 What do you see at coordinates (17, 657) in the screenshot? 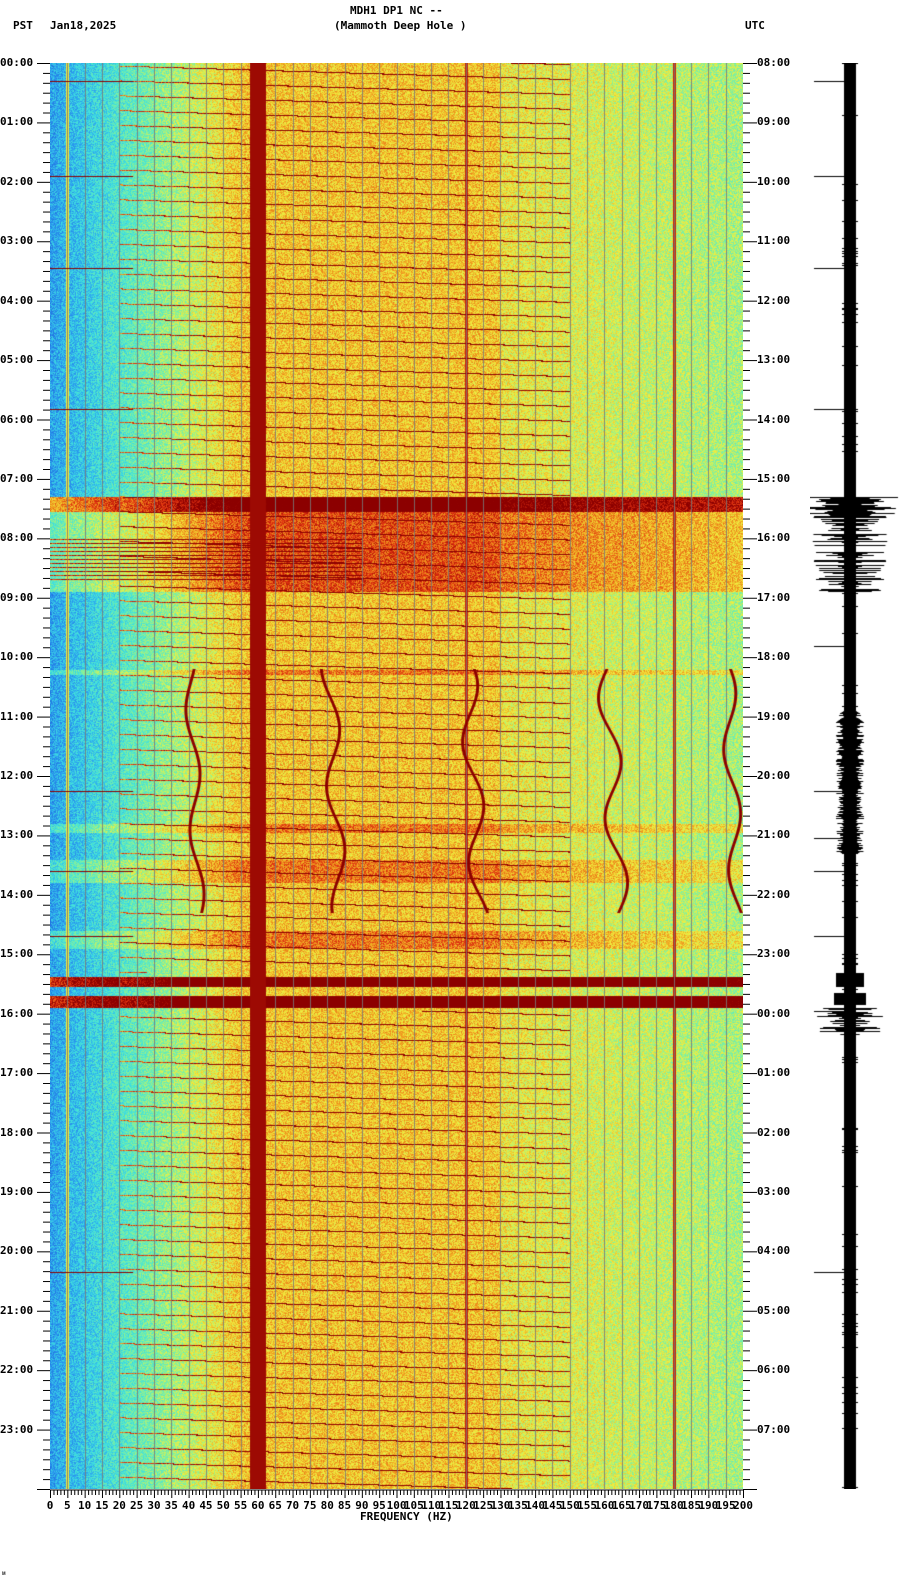
I see `left-time-tick-label: 10:00` at bounding box center [17, 657].